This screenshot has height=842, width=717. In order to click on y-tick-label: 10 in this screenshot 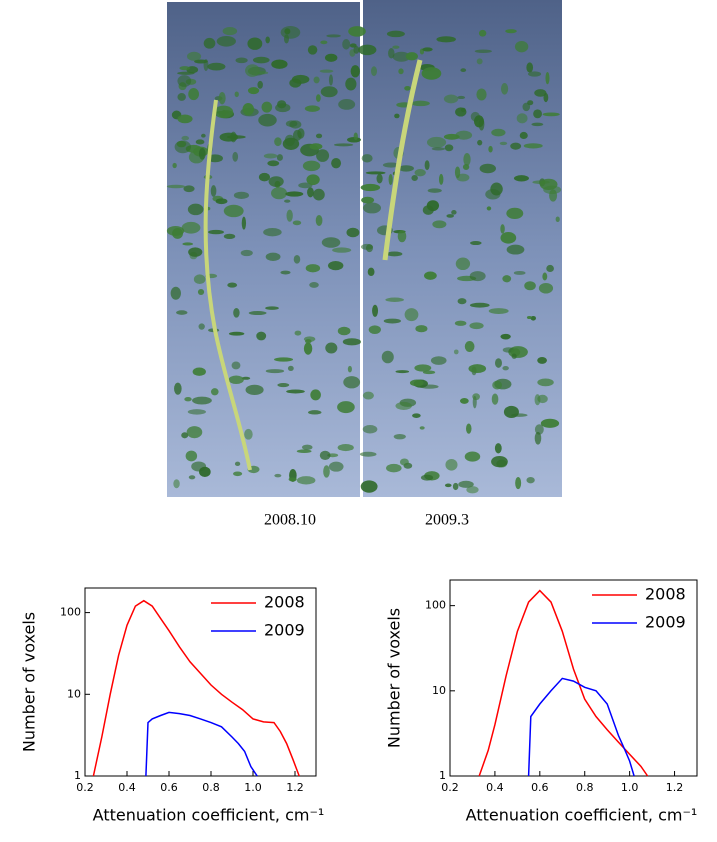, I will do `click(74, 693)`.